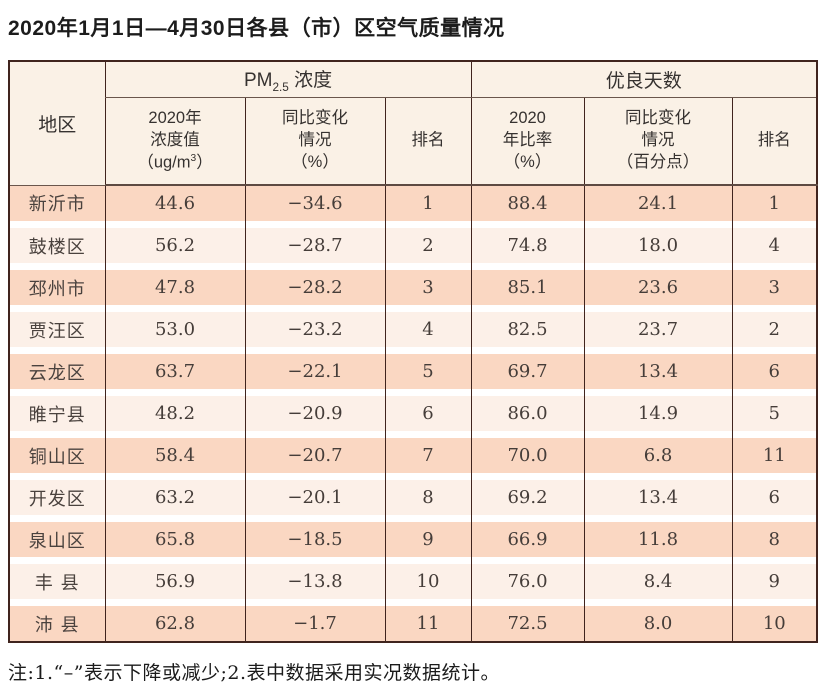  I want to click on pm25-rank-cell: 9, so click(428, 543).